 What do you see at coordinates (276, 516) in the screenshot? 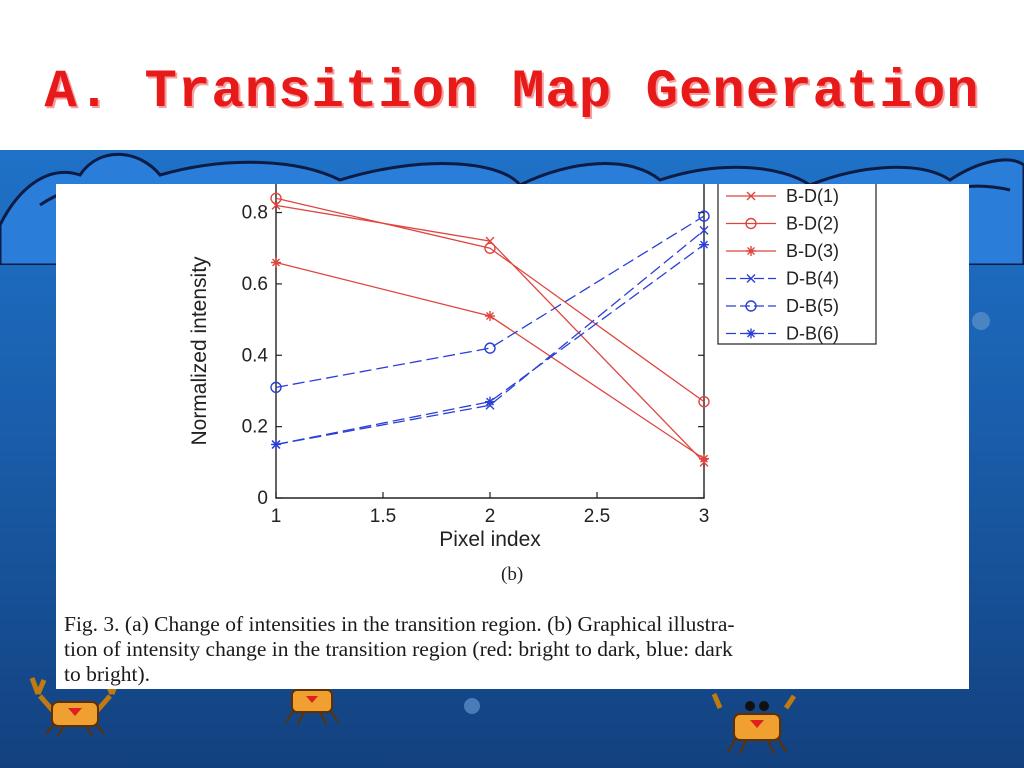
I see `x-tick-label: 1` at bounding box center [276, 516].